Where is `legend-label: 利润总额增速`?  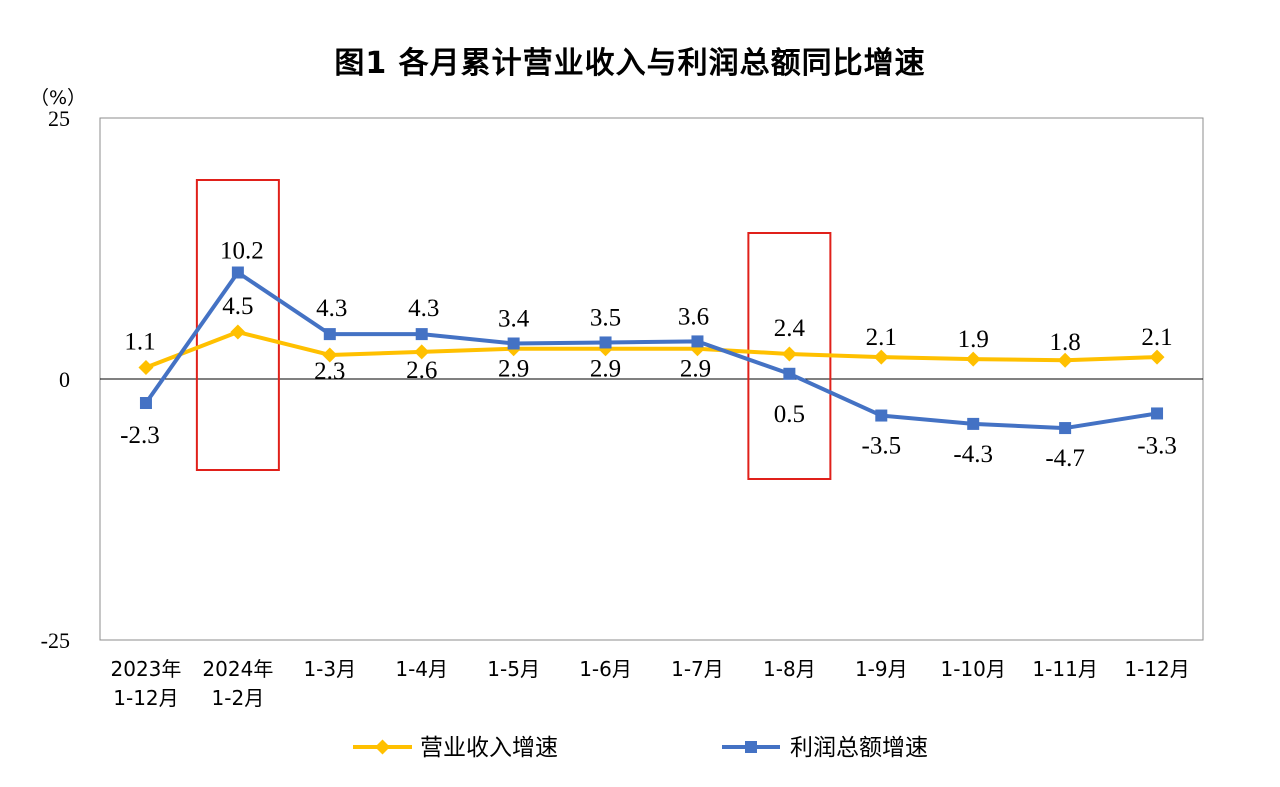
legend-label: 利润总额增速 is located at coordinates (859, 748).